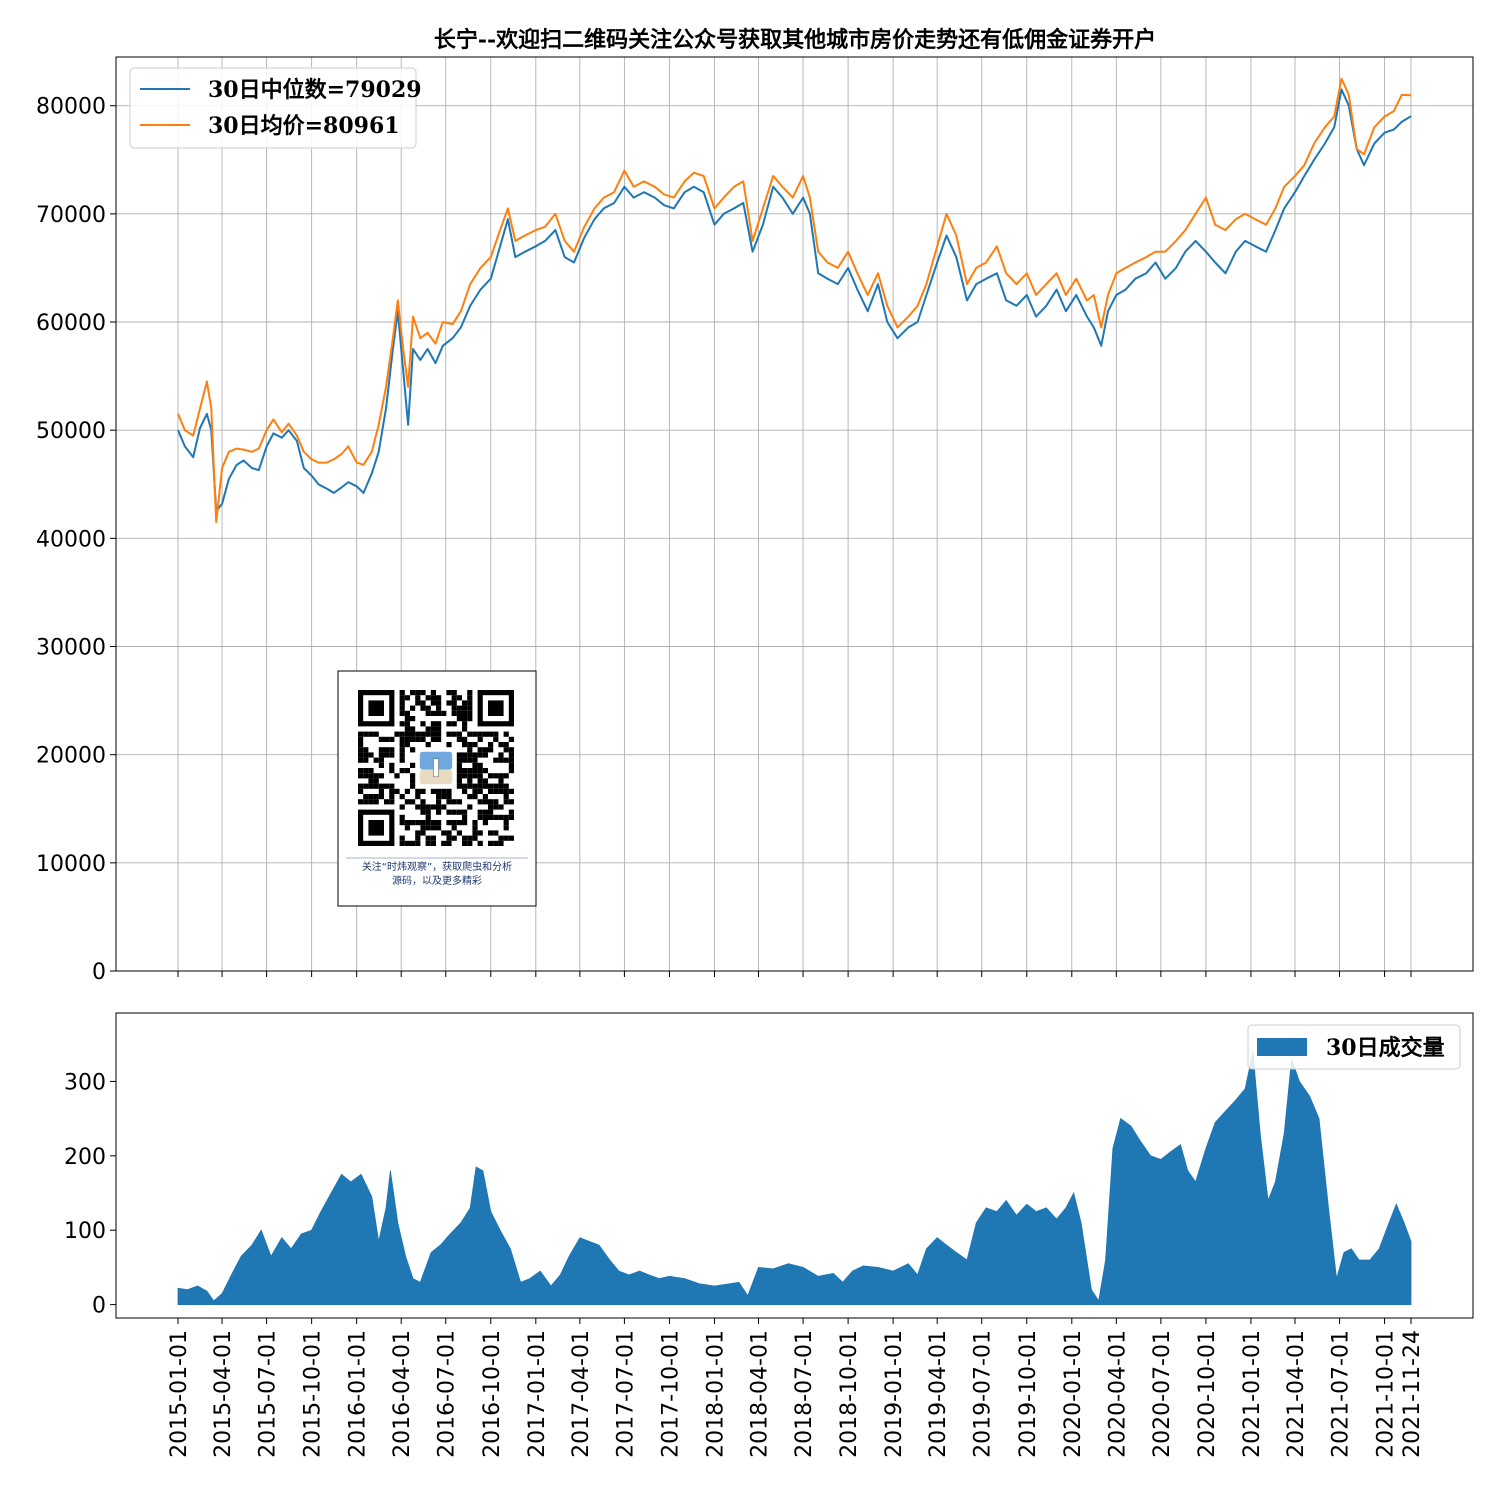 The image size is (1500, 1504). Describe the element at coordinates (1385, 1048) in the screenshot. I see `legend-label-volume: 30日成交量` at that location.